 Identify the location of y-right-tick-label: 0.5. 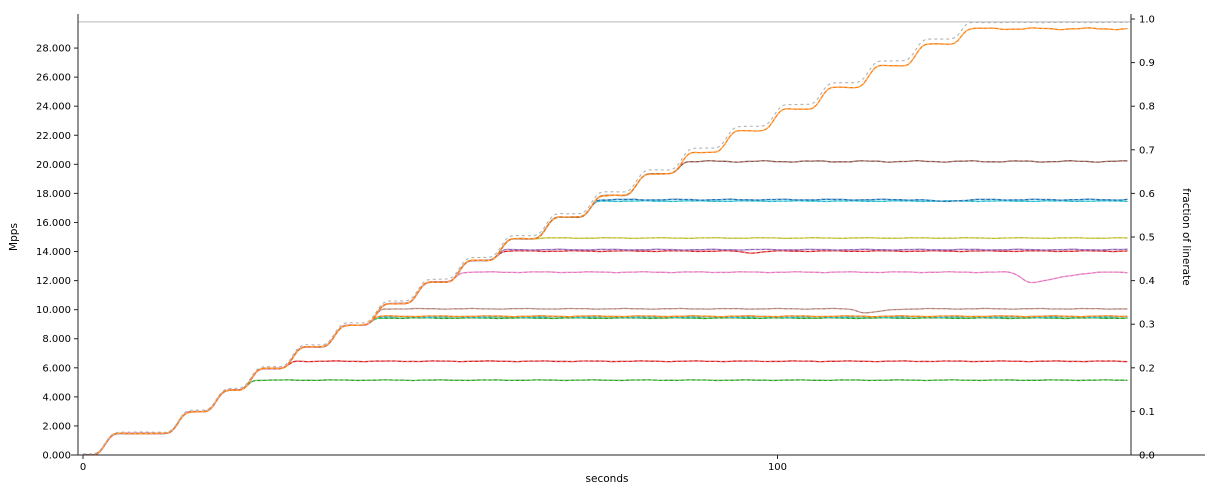
(1147, 238).